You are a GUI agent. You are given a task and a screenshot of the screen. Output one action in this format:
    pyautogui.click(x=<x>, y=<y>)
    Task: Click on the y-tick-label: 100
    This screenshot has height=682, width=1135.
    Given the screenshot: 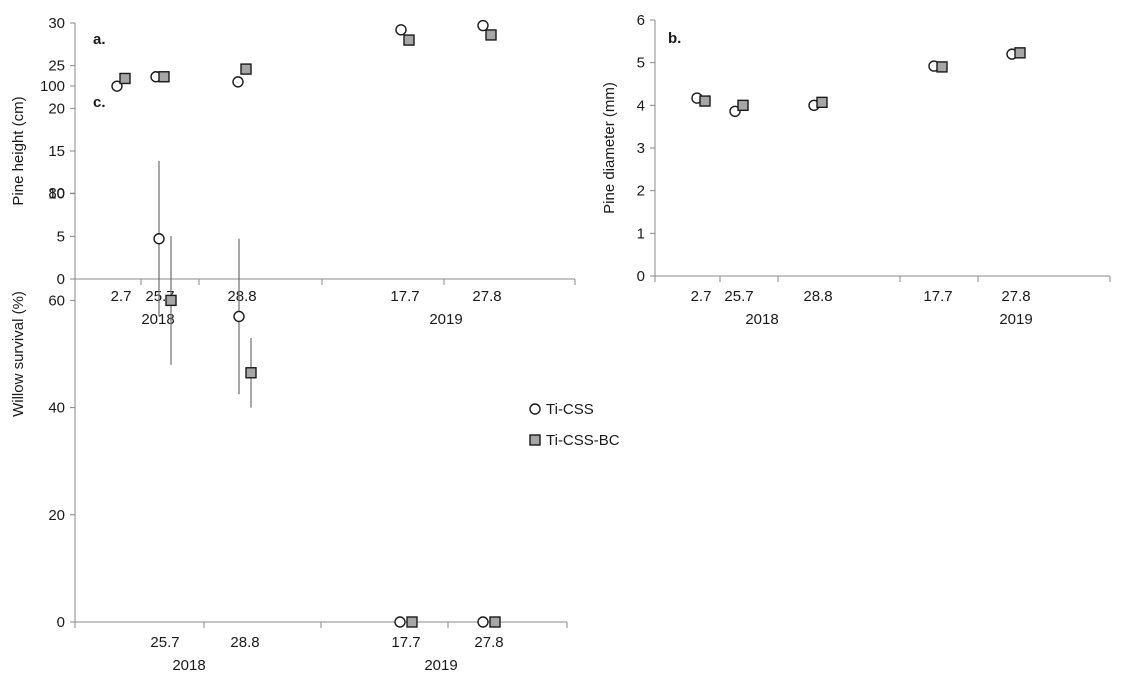 What is the action you would take?
    pyautogui.click(x=52, y=86)
    